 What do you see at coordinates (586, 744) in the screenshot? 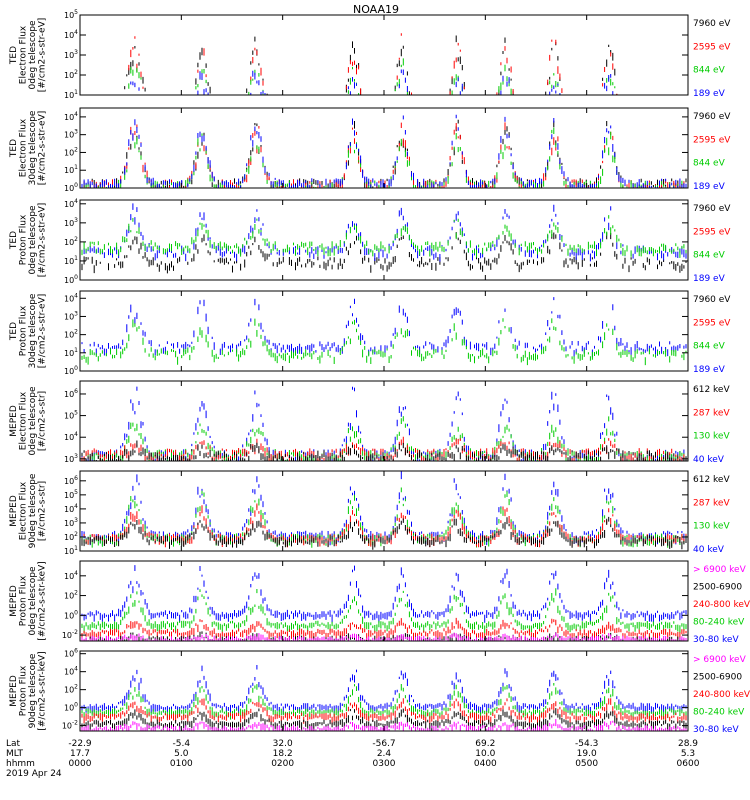
I see `footer-value: -54.3` at bounding box center [586, 744].